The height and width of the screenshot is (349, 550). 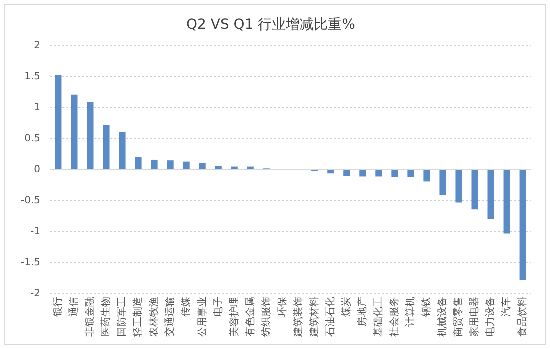 What do you see at coordinates (37, 108) in the screenshot?
I see `y-tick-label: 1` at bounding box center [37, 108].